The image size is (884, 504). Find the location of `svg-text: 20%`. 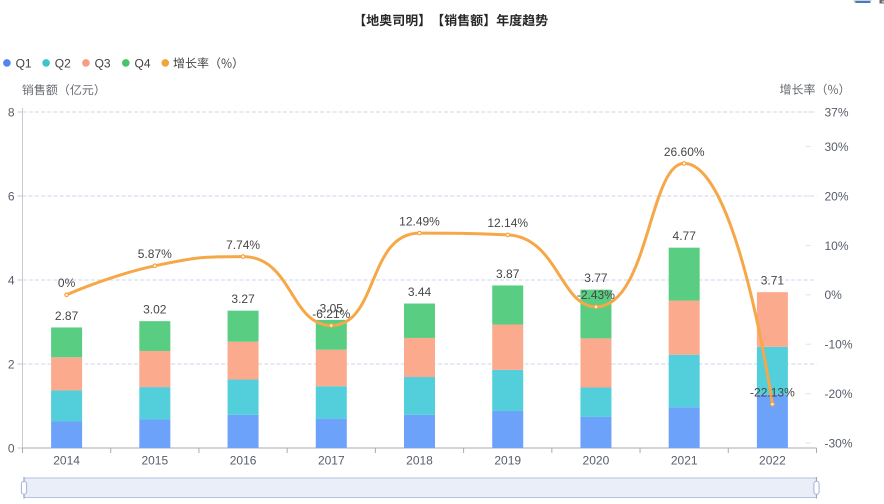

svg-text: 20% is located at coordinates (837, 196).